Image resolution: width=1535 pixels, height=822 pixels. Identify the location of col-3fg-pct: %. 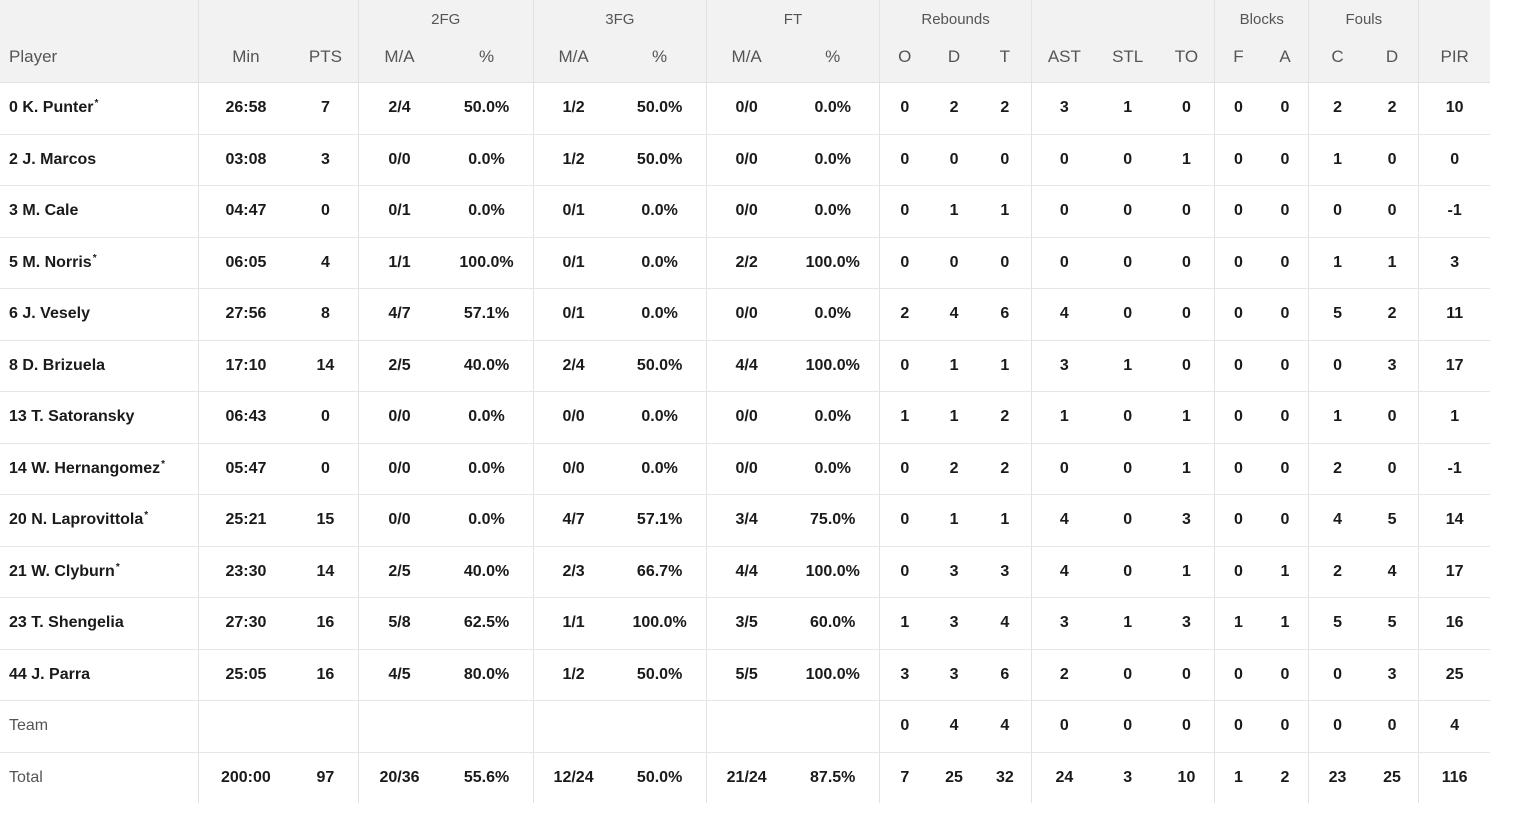
(660, 57).